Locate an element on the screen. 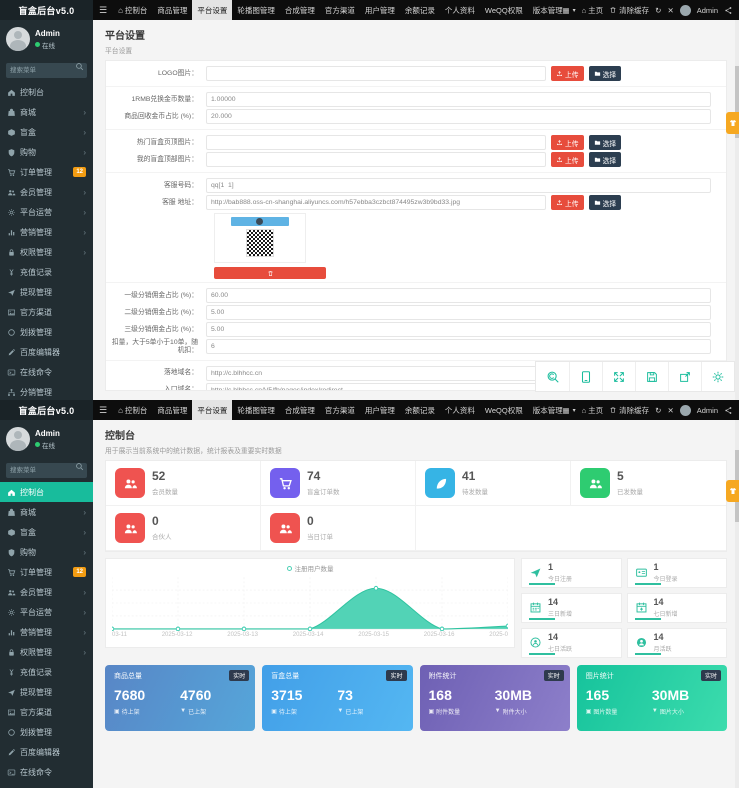 The image size is (739, 788). chart-legend: 注册用户数量 is located at coordinates (310, 568).